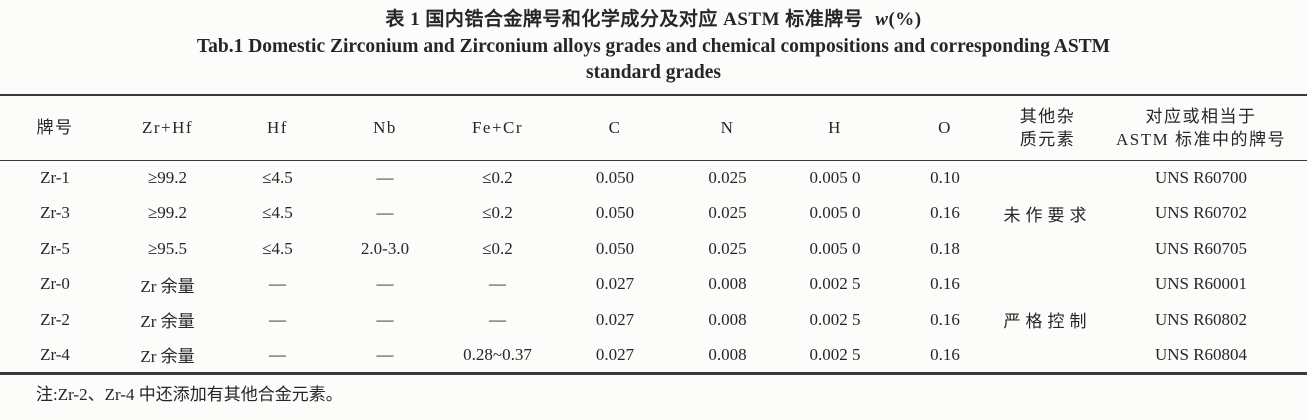 The width and height of the screenshot is (1307, 420). What do you see at coordinates (1047, 116) in the screenshot?
I see `col-header-label: 其他杂` at bounding box center [1047, 116].